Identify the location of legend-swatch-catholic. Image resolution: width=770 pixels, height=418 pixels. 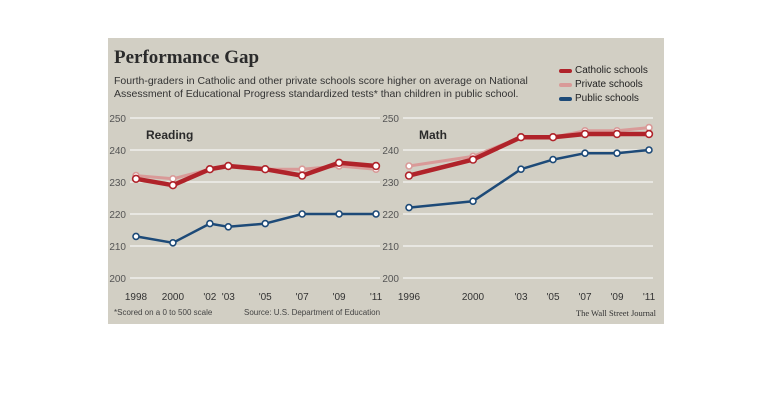
(565, 71).